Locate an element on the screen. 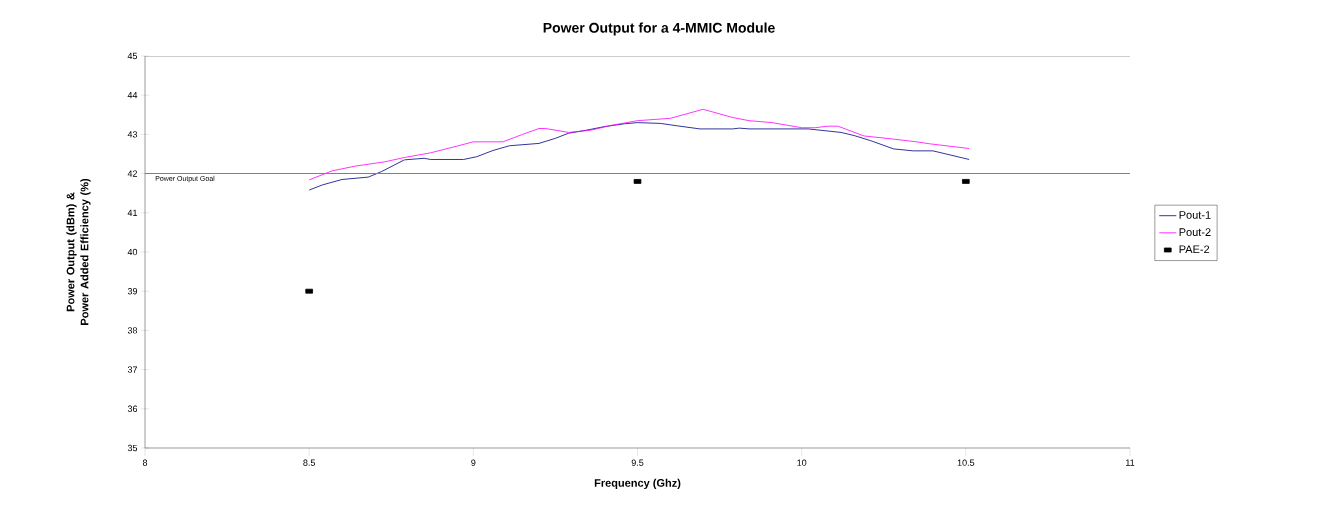  chart-title: Power Output for a 4-MMIC Module is located at coordinates (659, 29).